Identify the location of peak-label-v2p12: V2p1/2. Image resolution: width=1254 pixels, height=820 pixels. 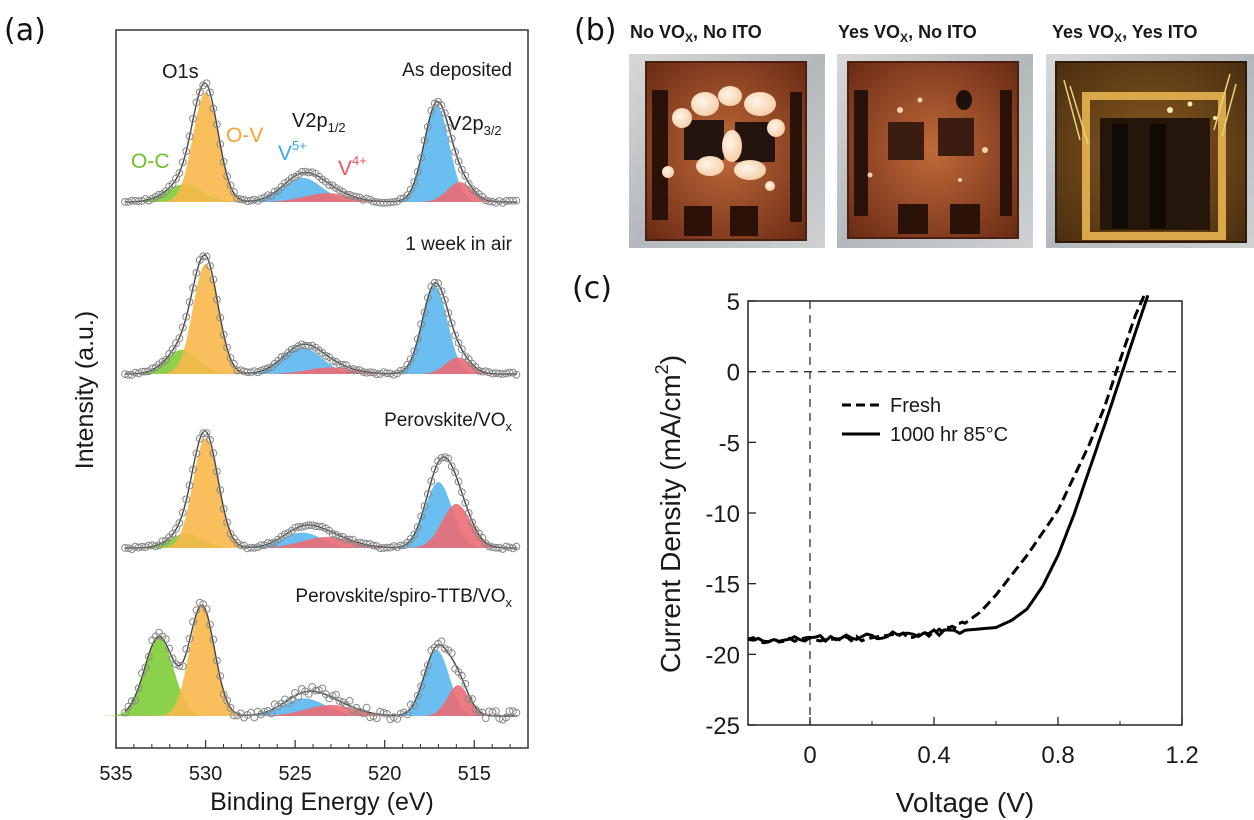
(319, 122).